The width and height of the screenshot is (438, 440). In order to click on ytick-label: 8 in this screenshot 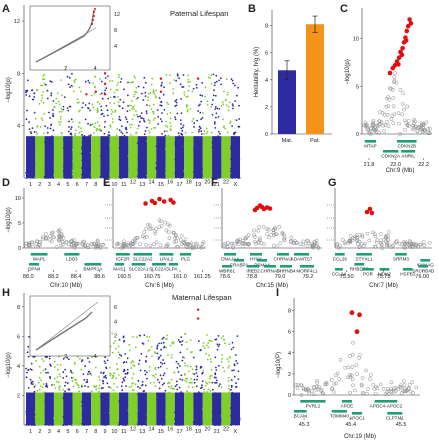, I will do `click(266, 27)`.